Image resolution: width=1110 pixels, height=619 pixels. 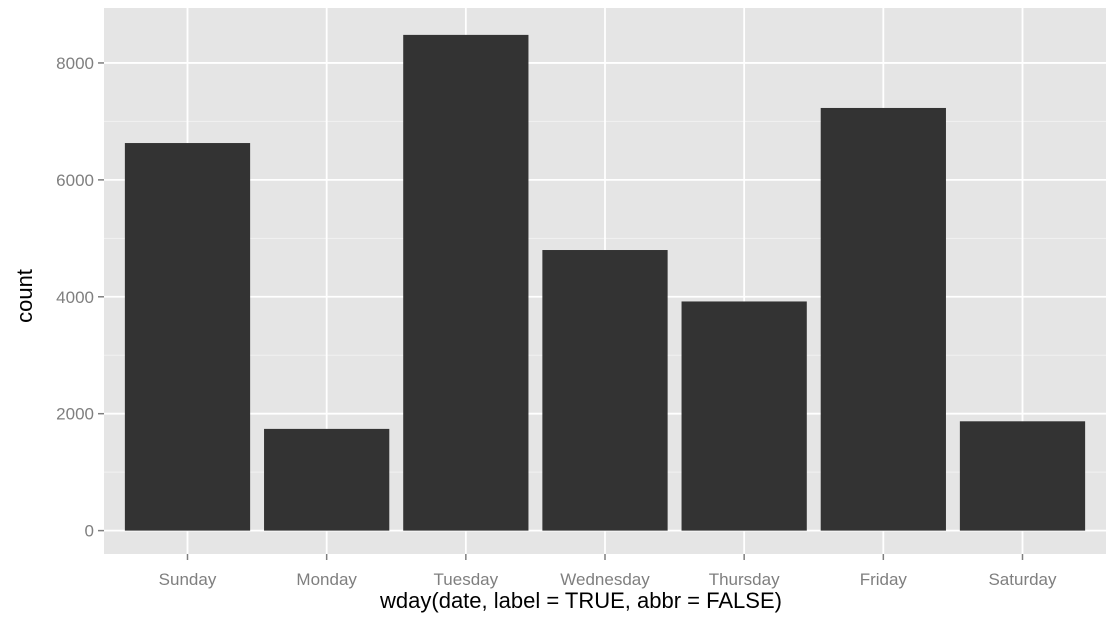 What do you see at coordinates (24, 296) in the screenshot?
I see `y-axis-title: count` at bounding box center [24, 296].